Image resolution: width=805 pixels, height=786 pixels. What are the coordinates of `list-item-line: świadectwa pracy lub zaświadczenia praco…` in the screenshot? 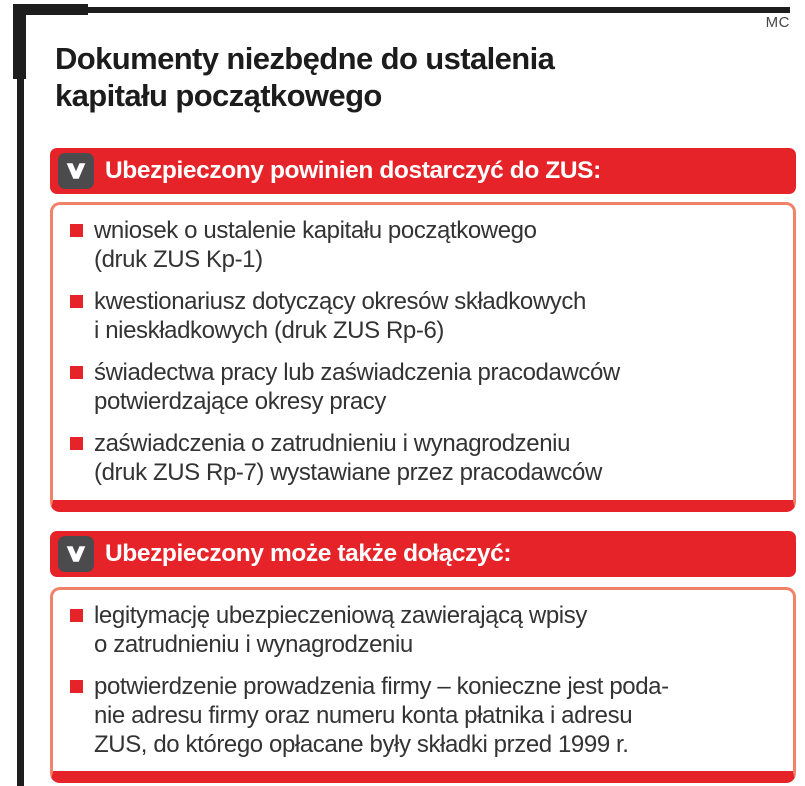 It's located at (357, 372).